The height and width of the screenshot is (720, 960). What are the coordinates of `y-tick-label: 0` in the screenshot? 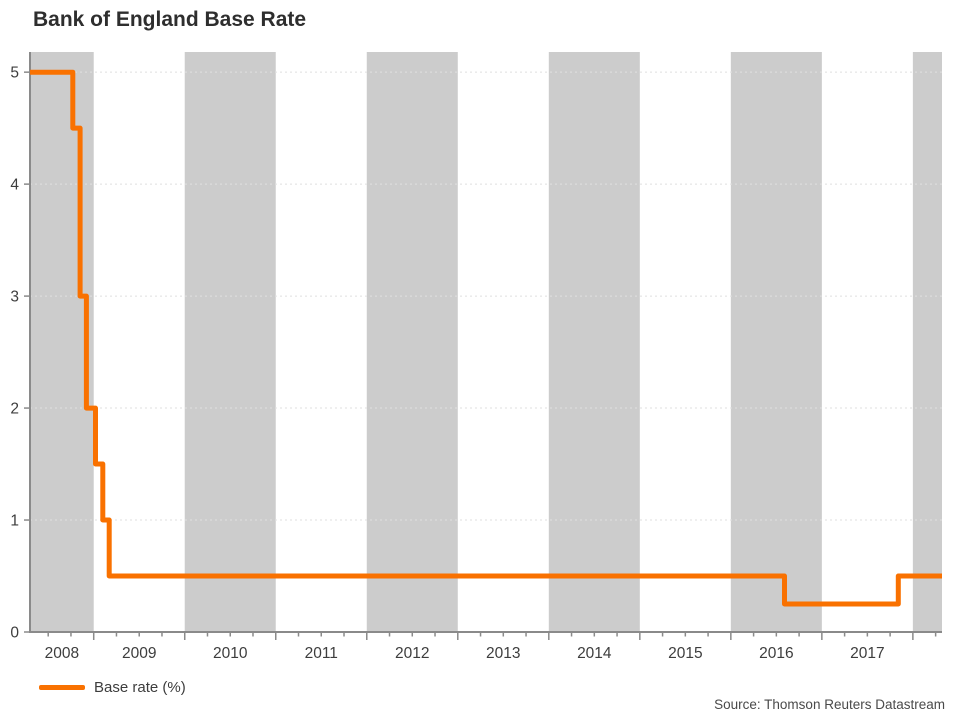 It's located at (14, 633).